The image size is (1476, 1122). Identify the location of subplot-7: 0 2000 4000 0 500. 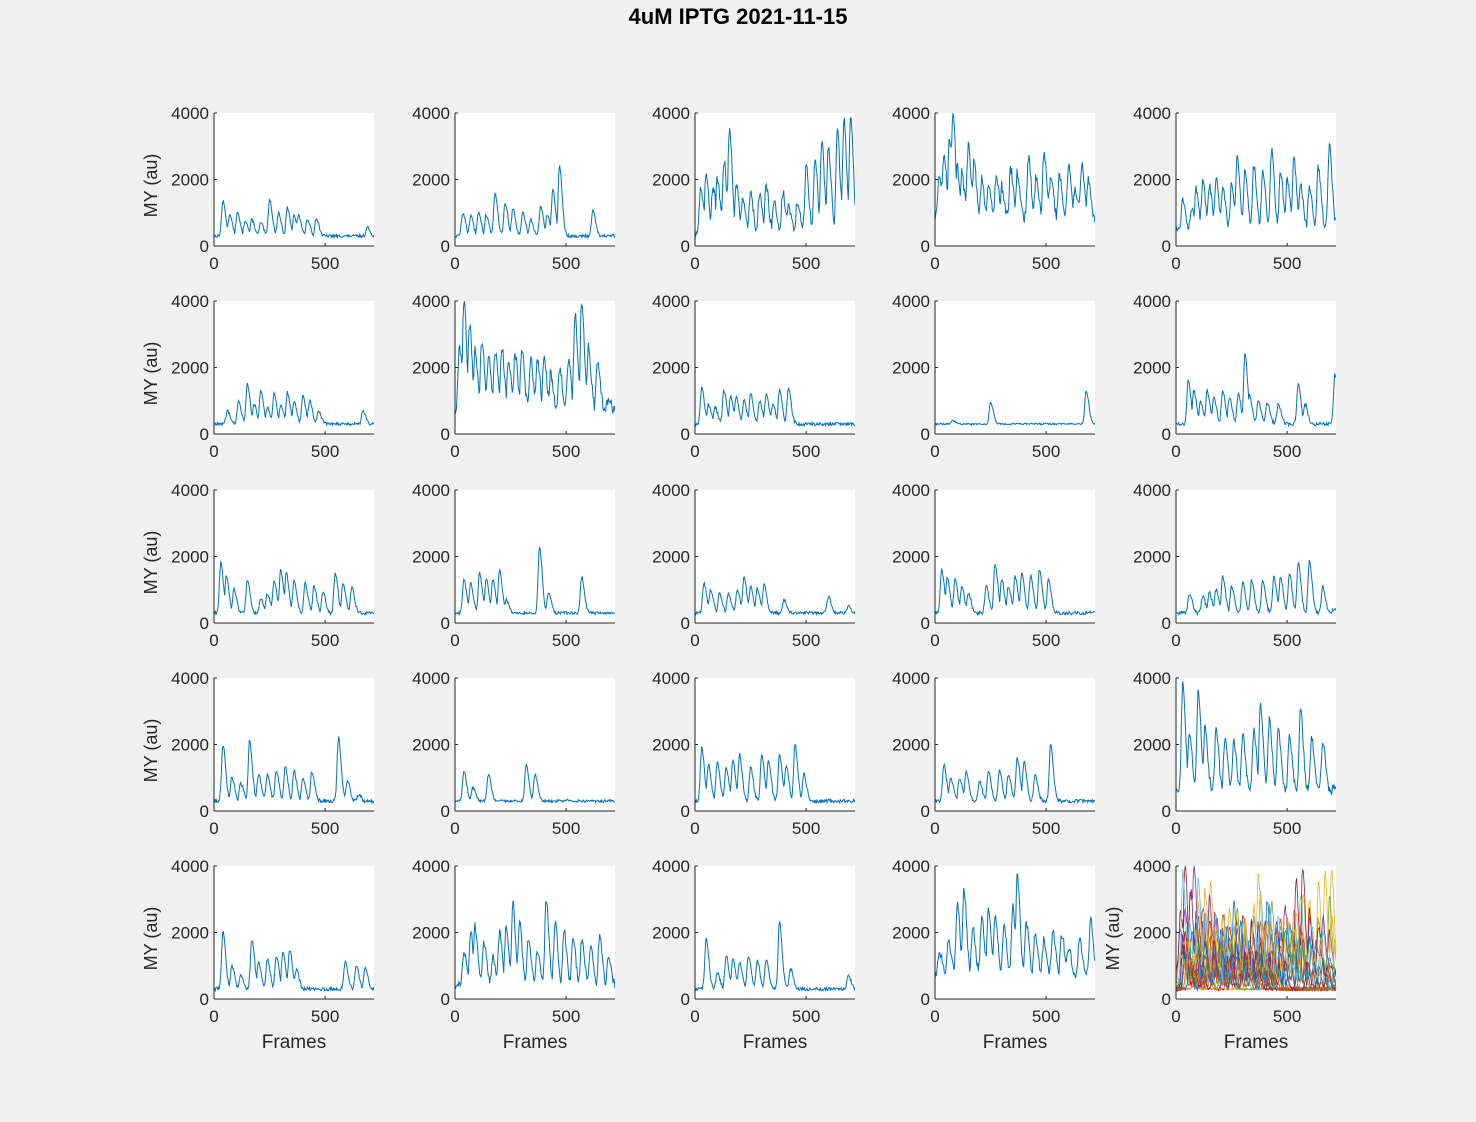
(513, 376).